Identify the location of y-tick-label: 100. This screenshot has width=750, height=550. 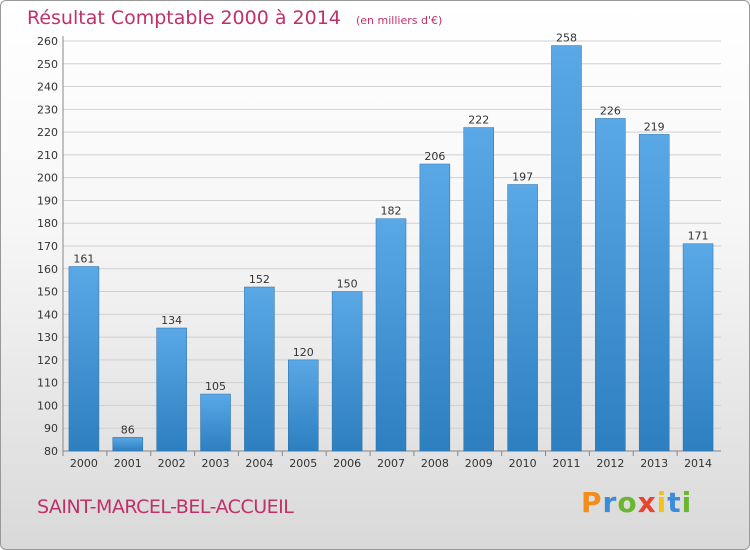
(47, 405).